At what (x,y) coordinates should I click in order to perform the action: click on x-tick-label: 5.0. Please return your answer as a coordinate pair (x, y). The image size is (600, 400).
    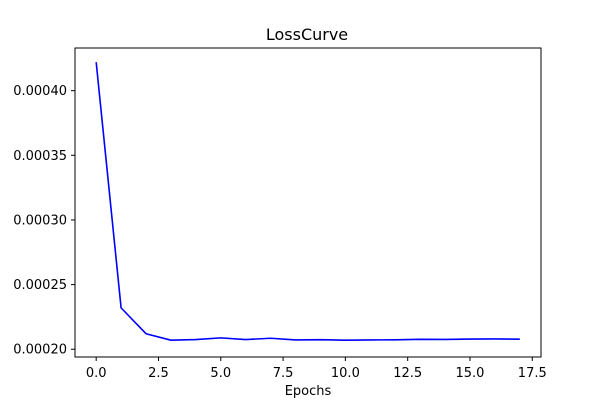
    Looking at the image, I should click on (220, 373).